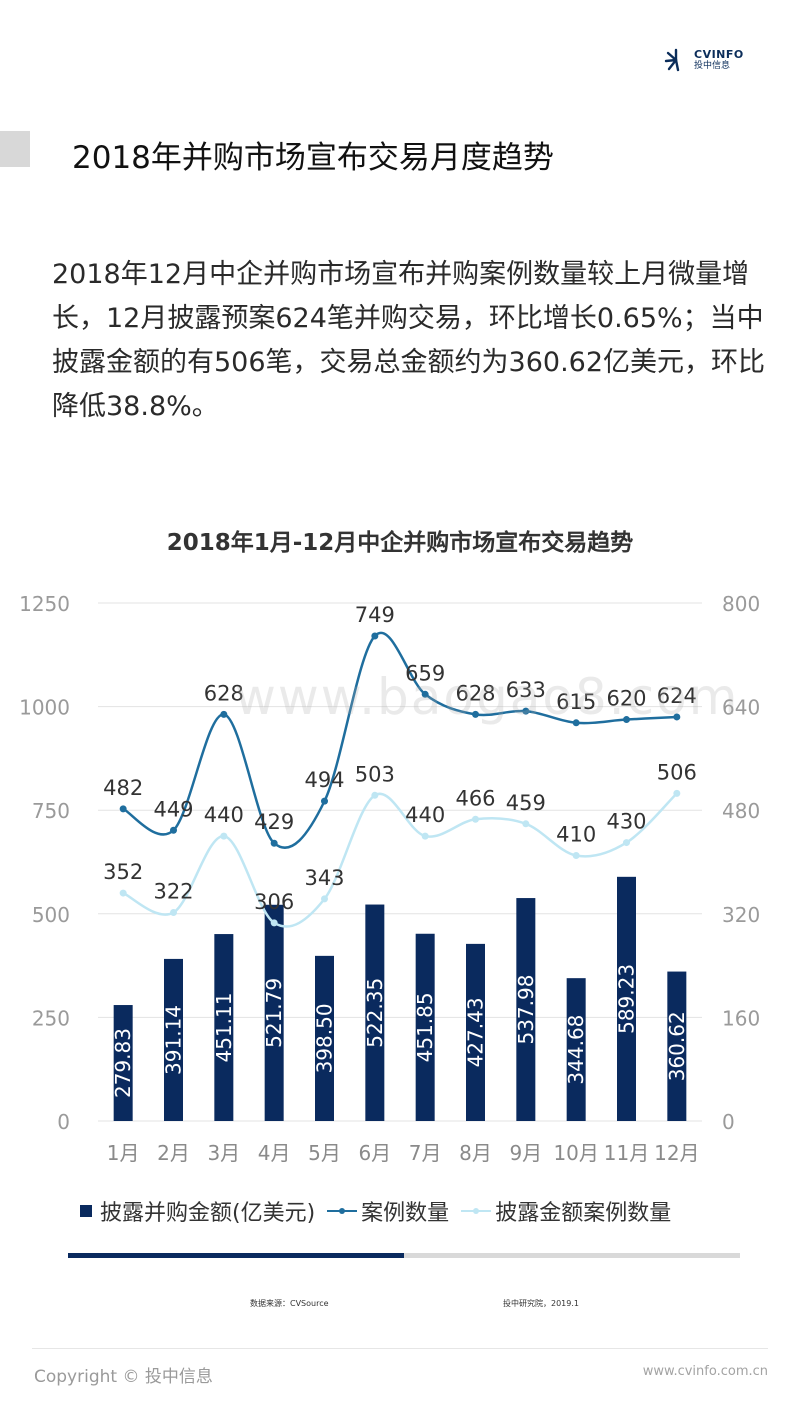 The height and width of the screenshot is (1422, 800). I want to click on x-tick-label: 3月, so click(223, 1153).